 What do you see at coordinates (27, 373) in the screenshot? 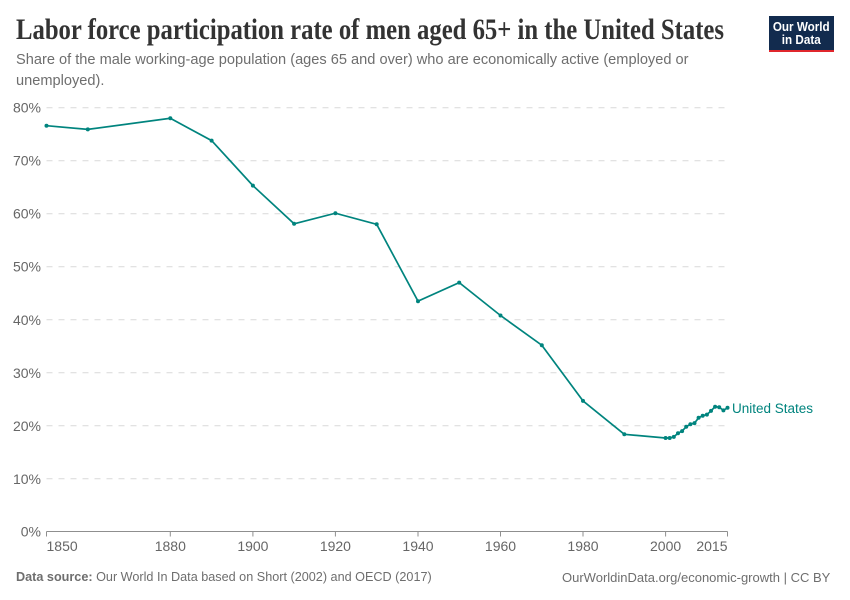
I see `svg-text: 30%` at bounding box center [27, 373].